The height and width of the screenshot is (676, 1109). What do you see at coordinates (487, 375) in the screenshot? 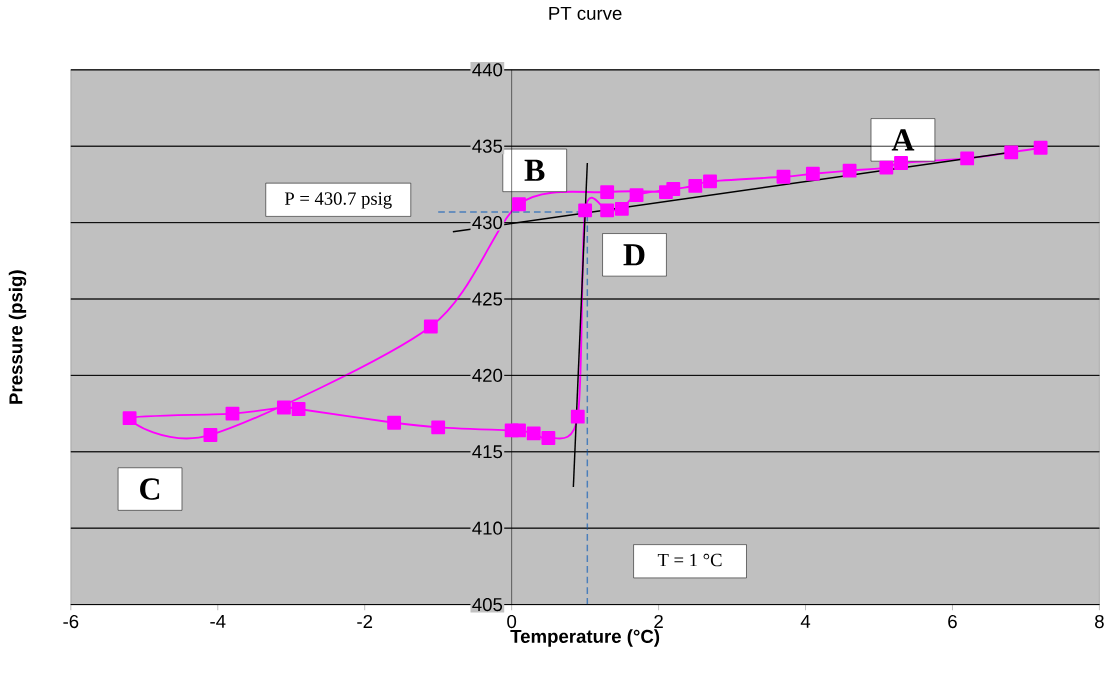
I see `y-tick-label: 420` at bounding box center [487, 375].